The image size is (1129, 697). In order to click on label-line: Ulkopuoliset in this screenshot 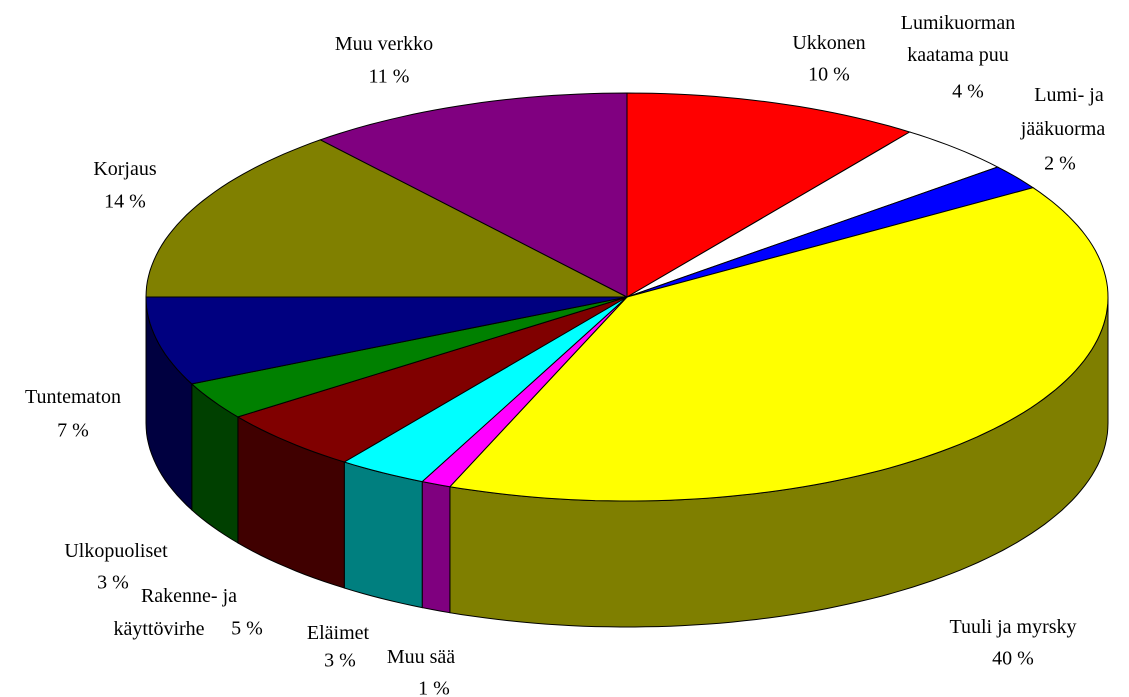, I will do `click(116, 551)`.